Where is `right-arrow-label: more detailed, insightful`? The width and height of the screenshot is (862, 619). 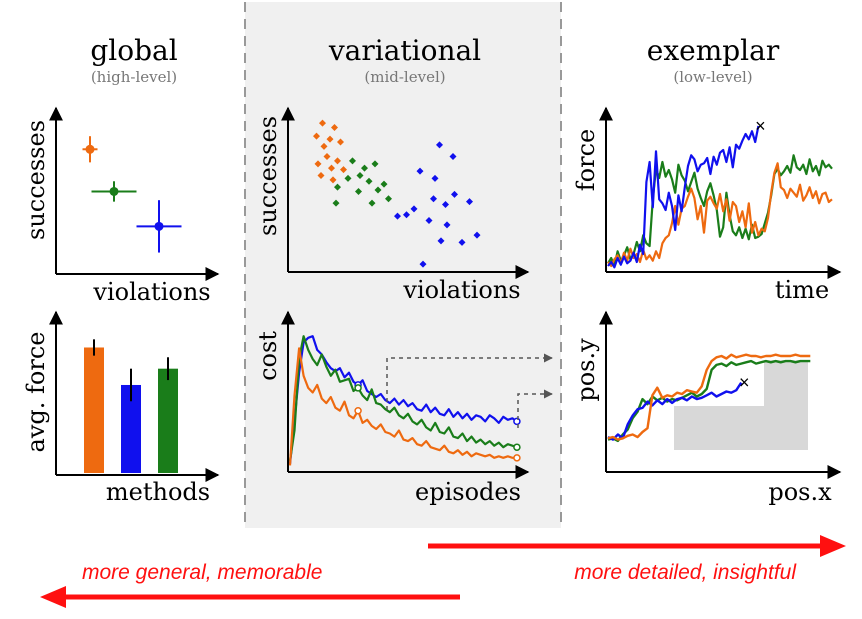 right-arrow-label: more detailed, insightful is located at coordinates (685, 572).